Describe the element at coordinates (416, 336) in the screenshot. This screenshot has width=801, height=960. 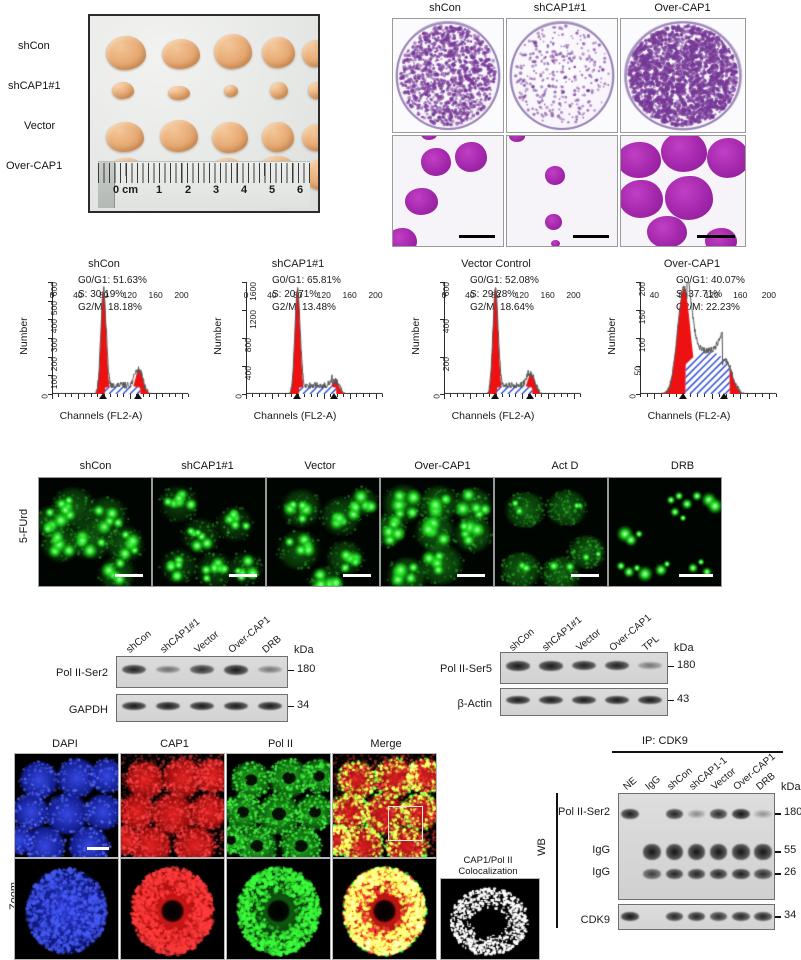
I see `flow-y-axis-label: Number` at that location.